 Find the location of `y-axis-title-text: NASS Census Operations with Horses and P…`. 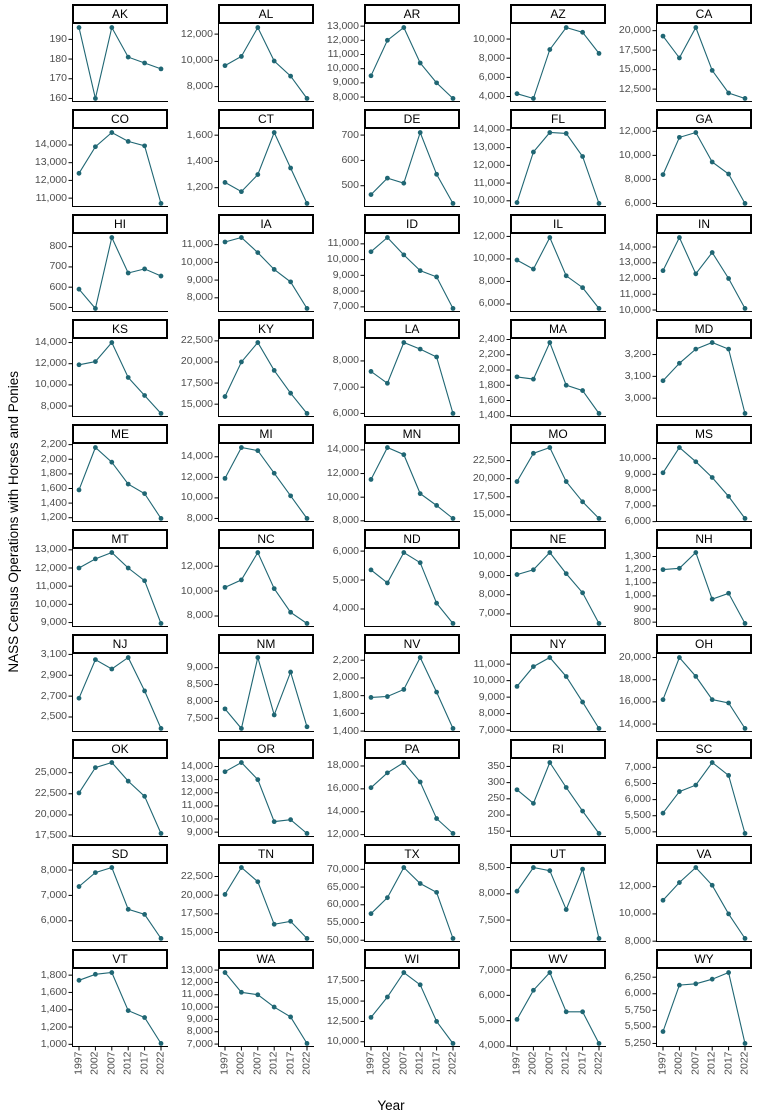

y-axis-title-text: NASS Census Operations with Horses and P… is located at coordinates (13, 522).